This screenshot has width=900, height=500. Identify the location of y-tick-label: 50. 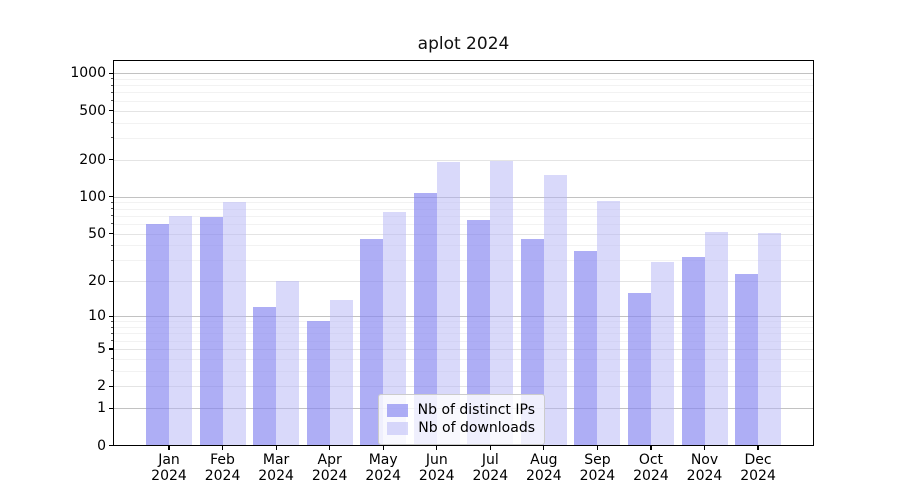
(97, 233).